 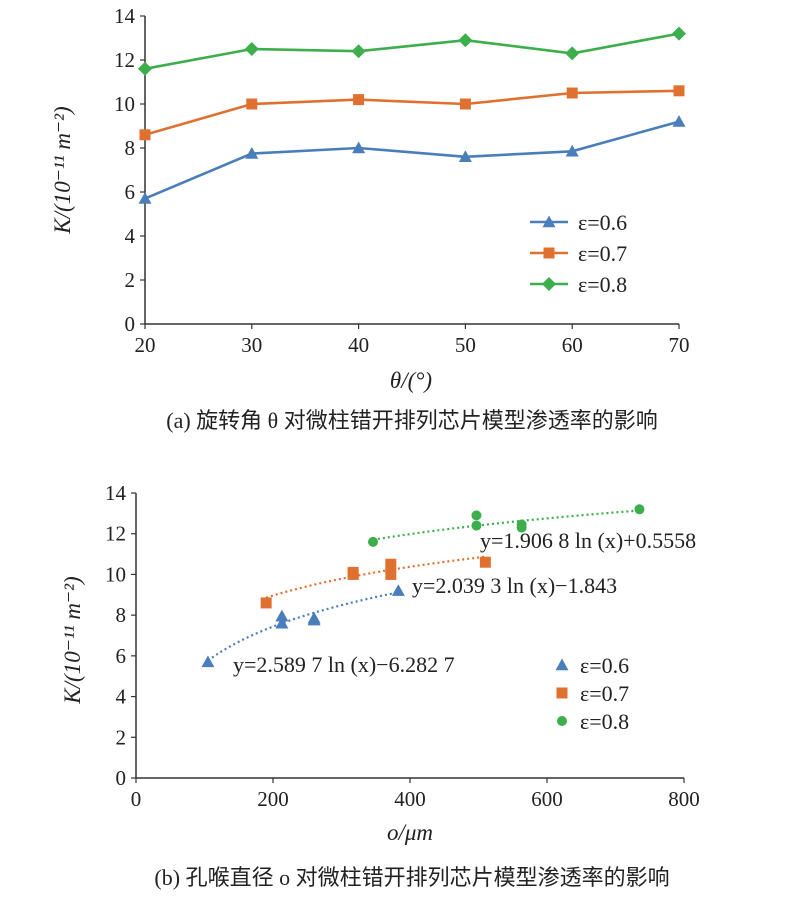 What do you see at coordinates (572, 345) in the screenshot?
I see `chart-a-x-tick-label: 60` at bounding box center [572, 345].